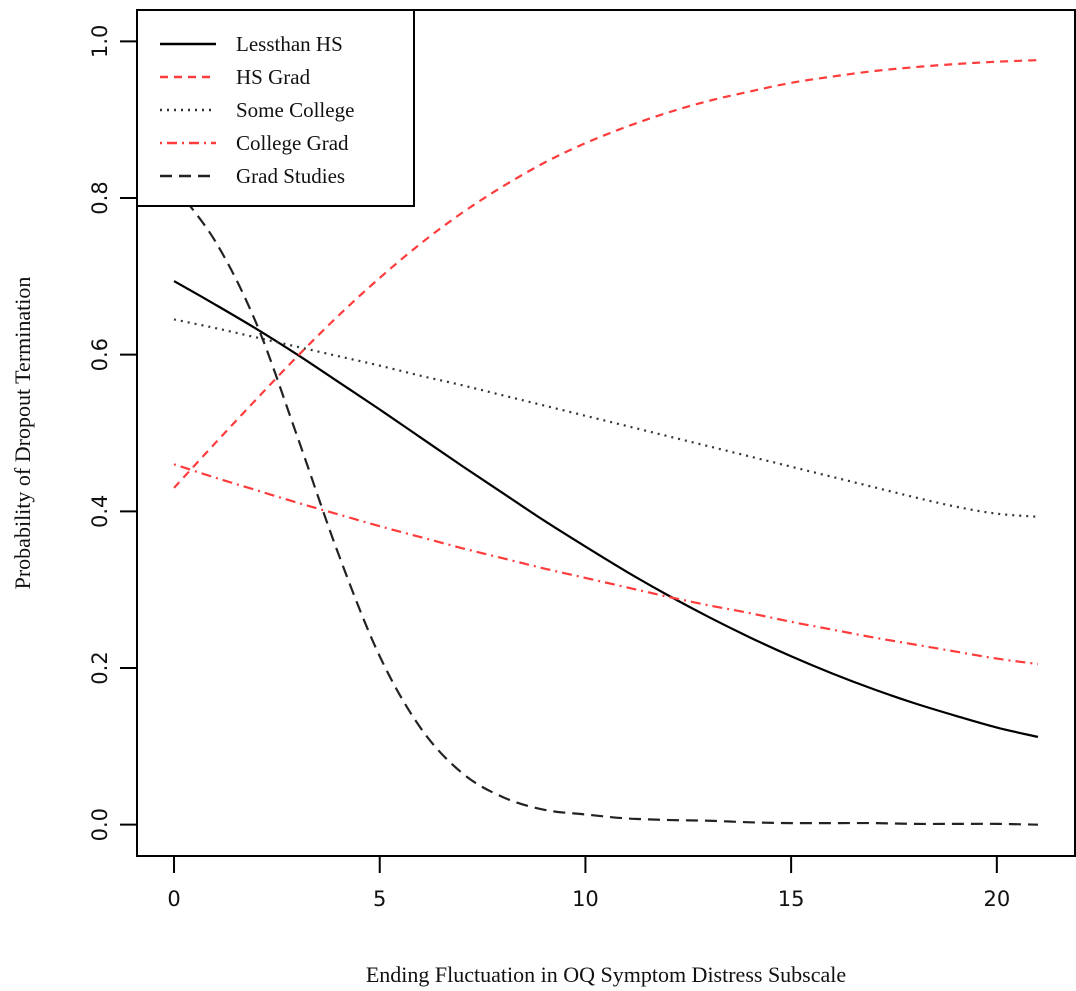 The width and height of the screenshot is (1076, 991). Describe the element at coordinates (100, 511) in the screenshot. I see `y-tick-label: 0.4` at that location.